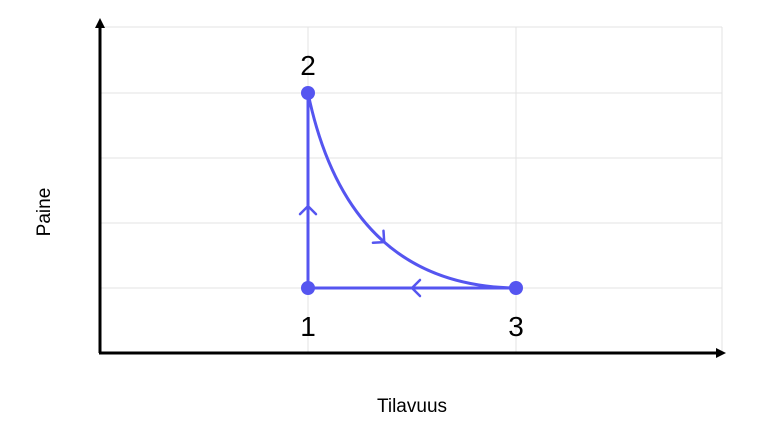 Image resolution: width=770 pixels, height=424 pixels. I want to click on x-axis-label: Tilavuus, so click(412, 406).